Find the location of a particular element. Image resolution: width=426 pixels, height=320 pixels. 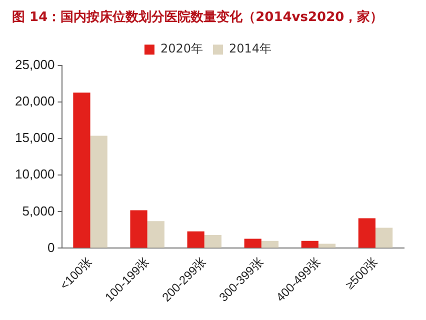

y-tick-label: 20,000 is located at coordinates (34, 101).